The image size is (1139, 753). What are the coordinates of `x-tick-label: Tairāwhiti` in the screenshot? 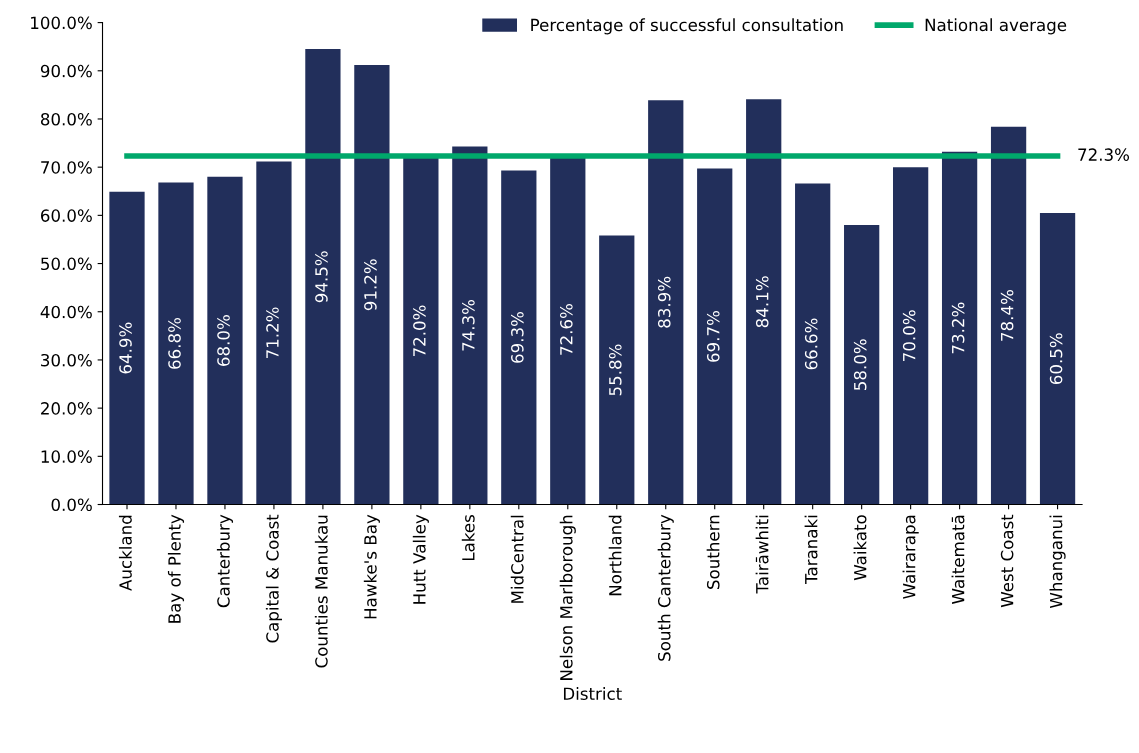 It's located at (762, 554).